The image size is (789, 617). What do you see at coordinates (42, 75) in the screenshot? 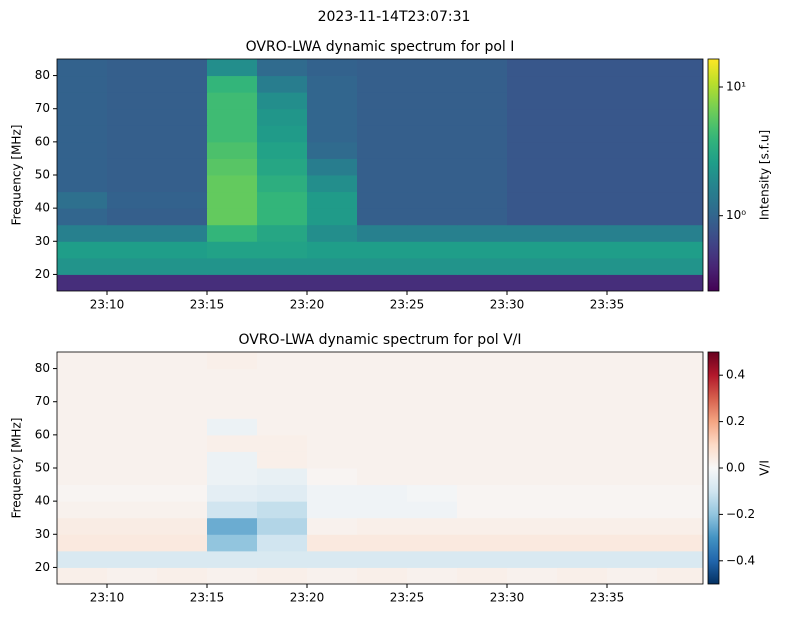
I see `y-tick-label: 80` at bounding box center [42, 75].